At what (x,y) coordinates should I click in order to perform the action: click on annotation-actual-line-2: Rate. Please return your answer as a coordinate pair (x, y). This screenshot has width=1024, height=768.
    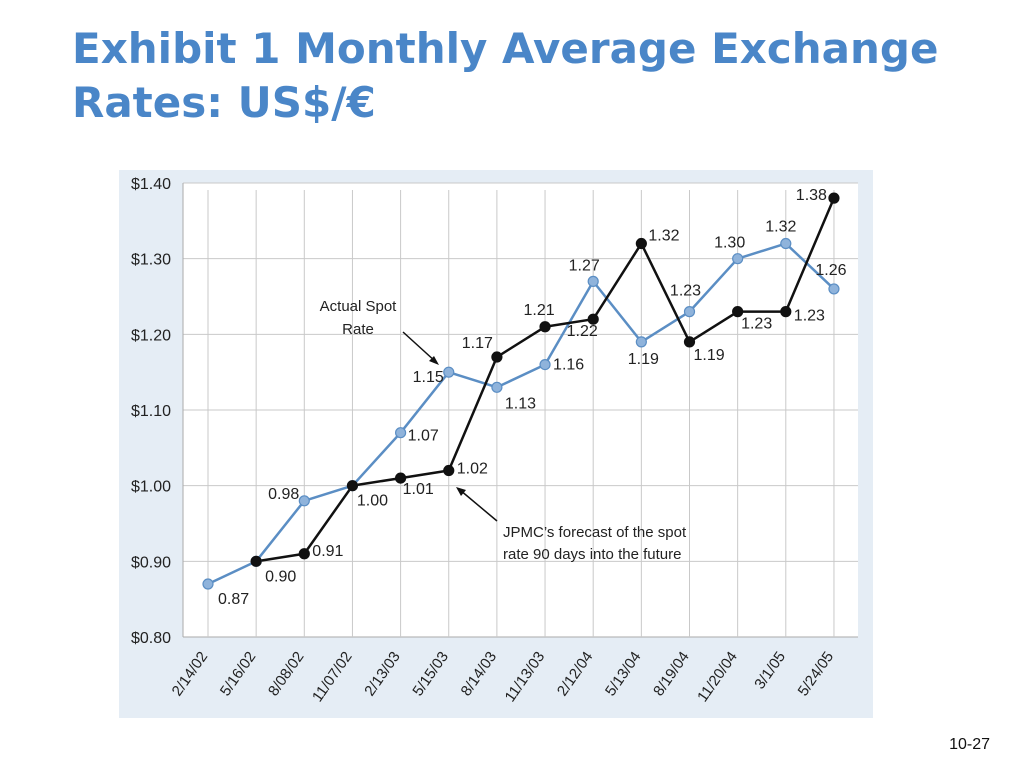
    Looking at the image, I should click on (358, 329).